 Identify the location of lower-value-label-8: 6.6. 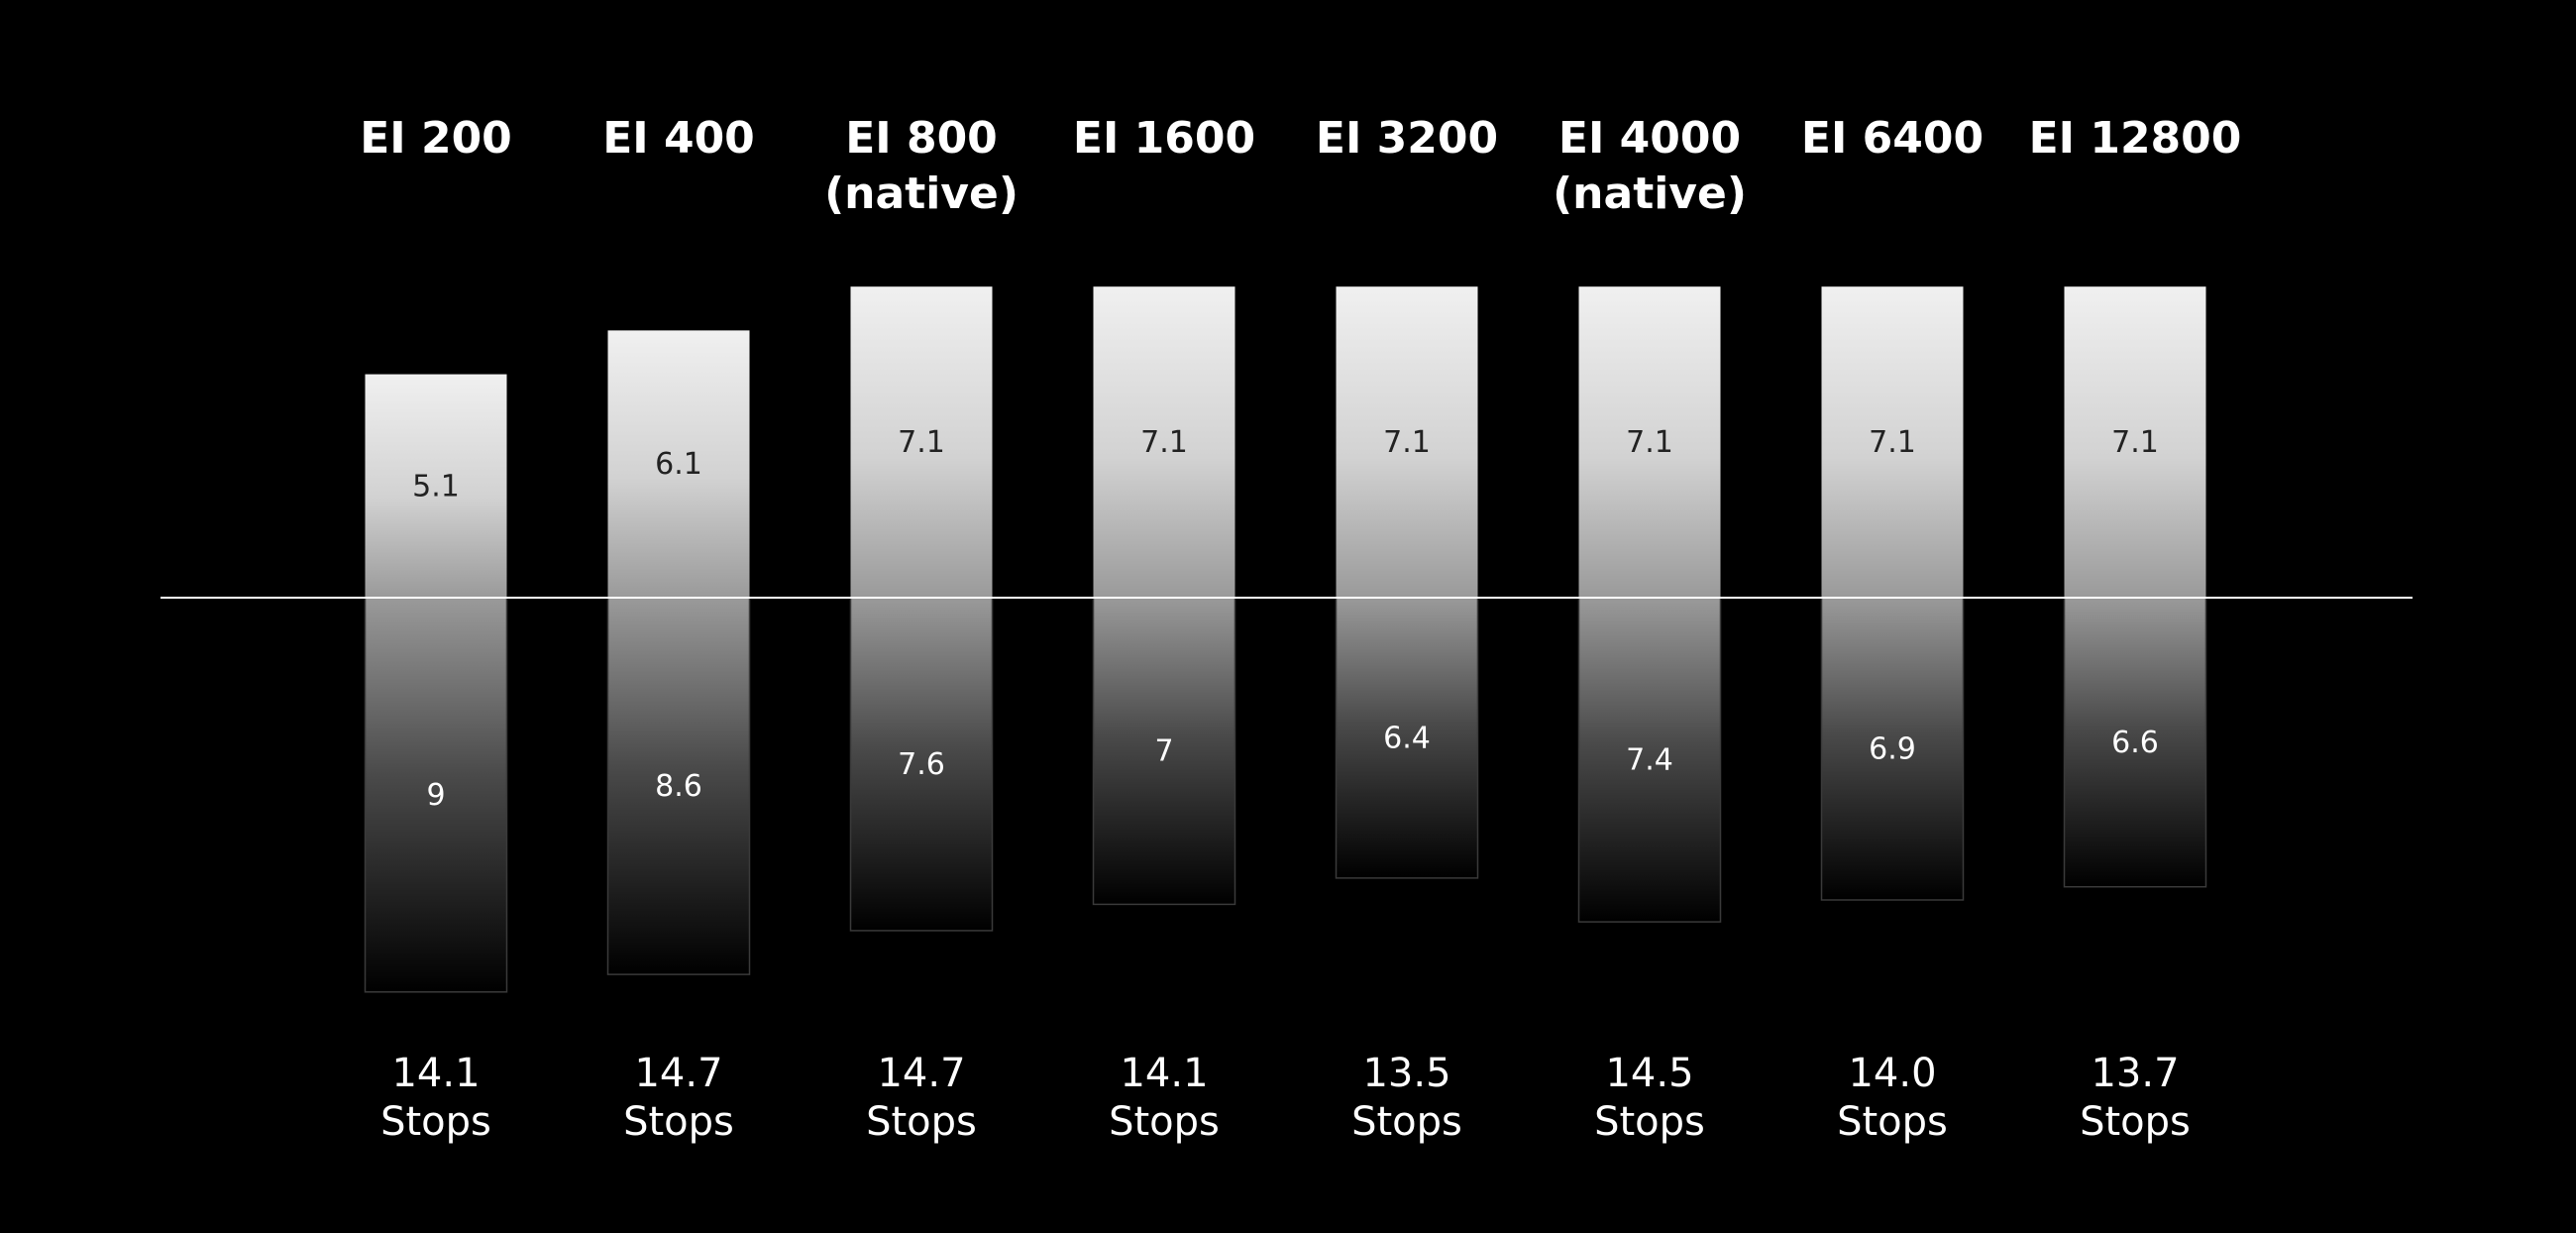
(2135, 743).